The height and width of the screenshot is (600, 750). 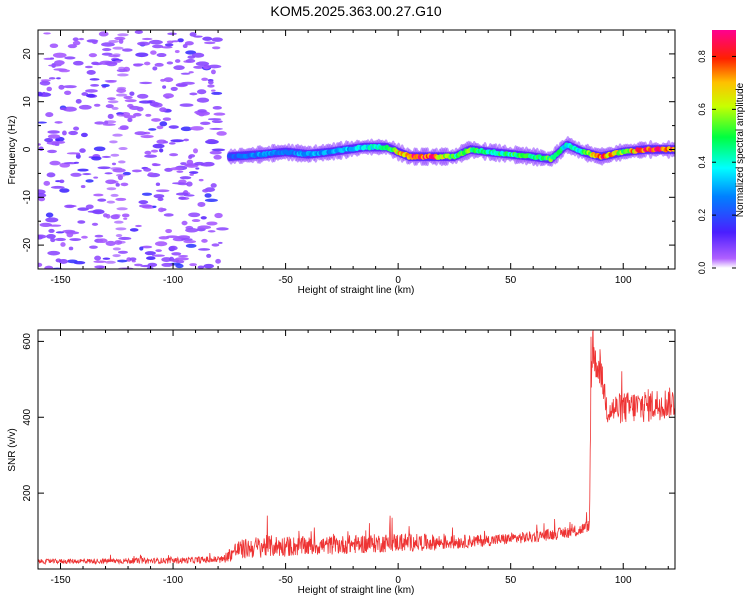 What do you see at coordinates (12, 150) in the screenshot?
I see `spectrogram-y-axis-label: Frequency (Hz)` at bounding box center [12, 150].